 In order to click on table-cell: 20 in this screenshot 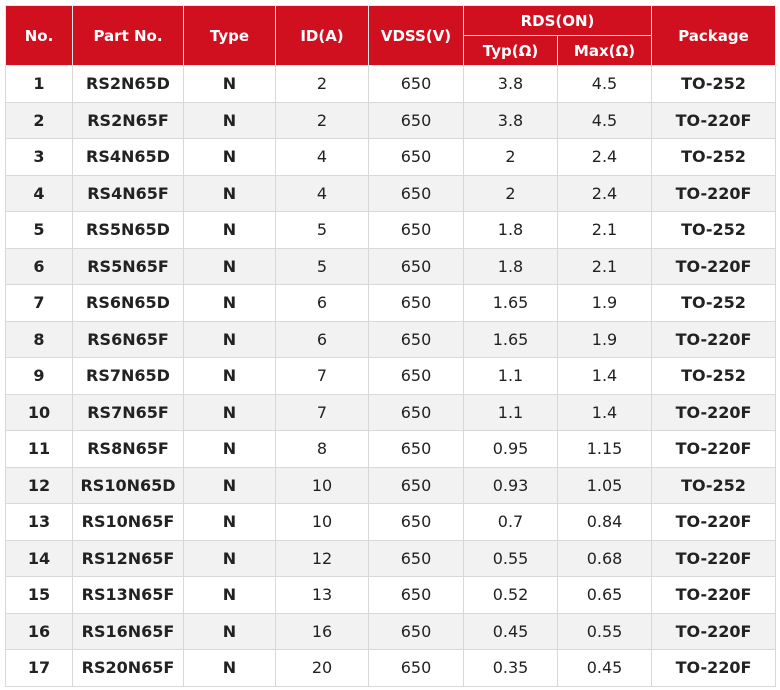, I will do `click(322, 668)`.